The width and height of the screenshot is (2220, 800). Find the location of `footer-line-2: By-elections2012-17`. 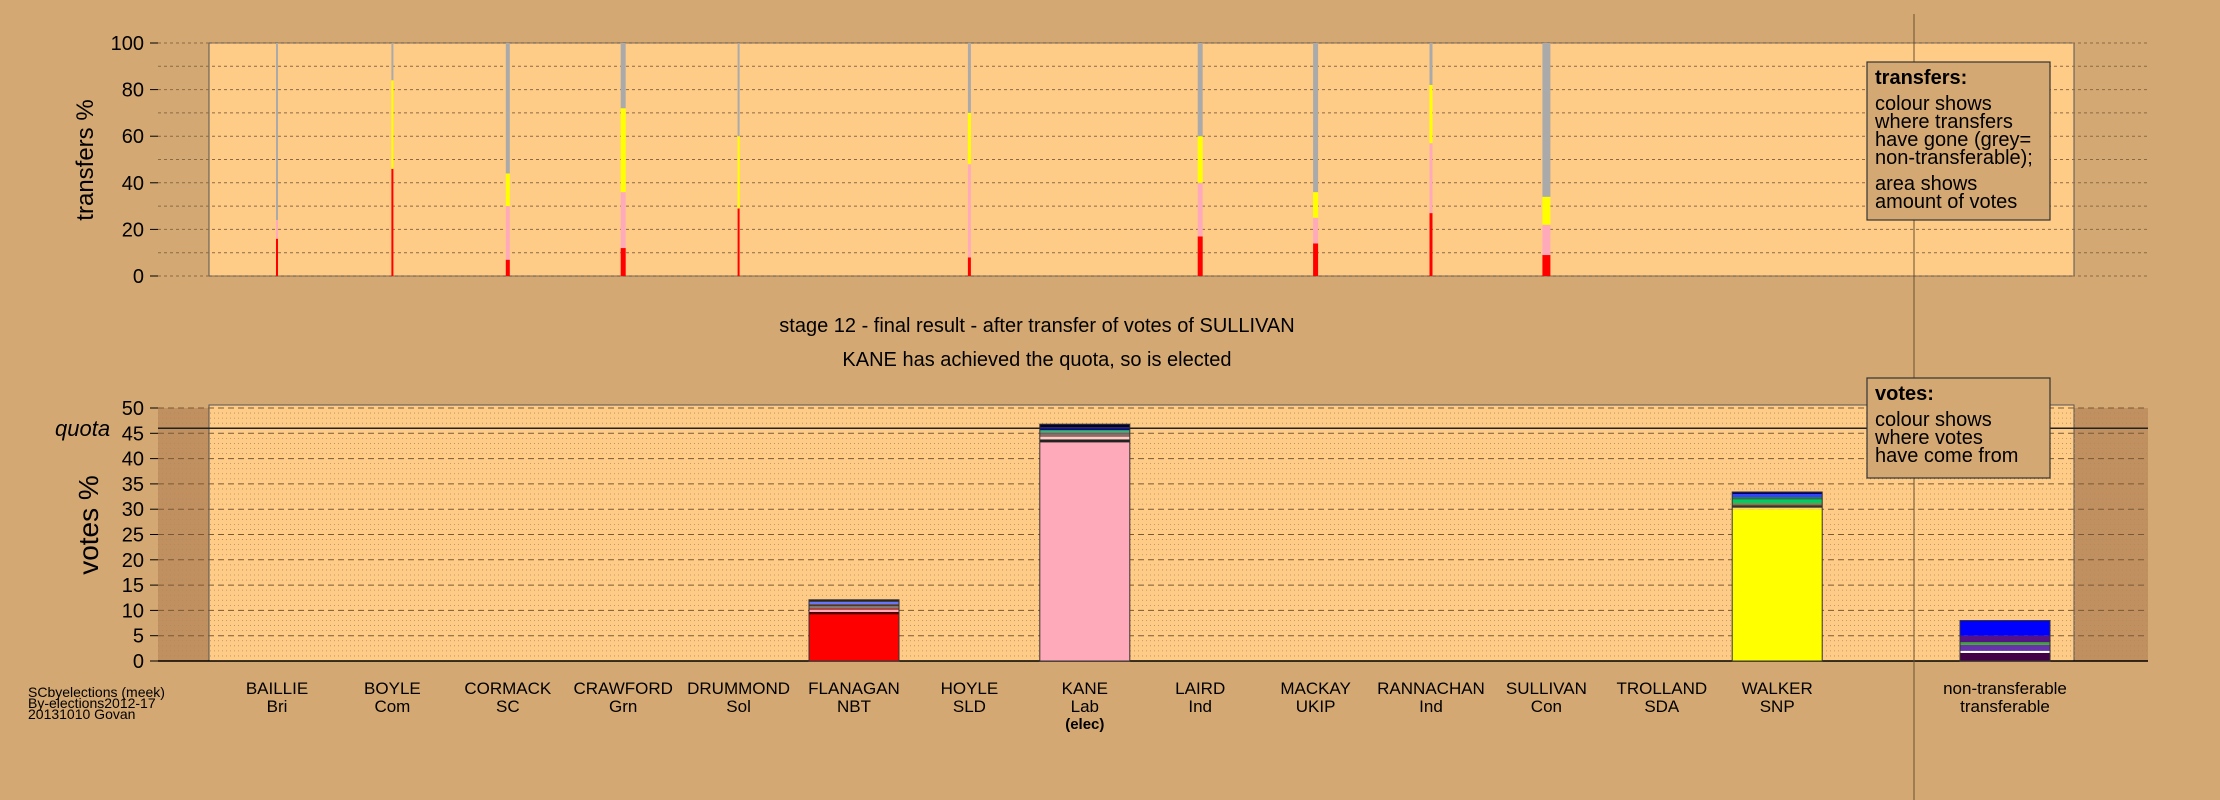

footer-line-2: By-elections2012-17 is located at coordinates (92, 703).